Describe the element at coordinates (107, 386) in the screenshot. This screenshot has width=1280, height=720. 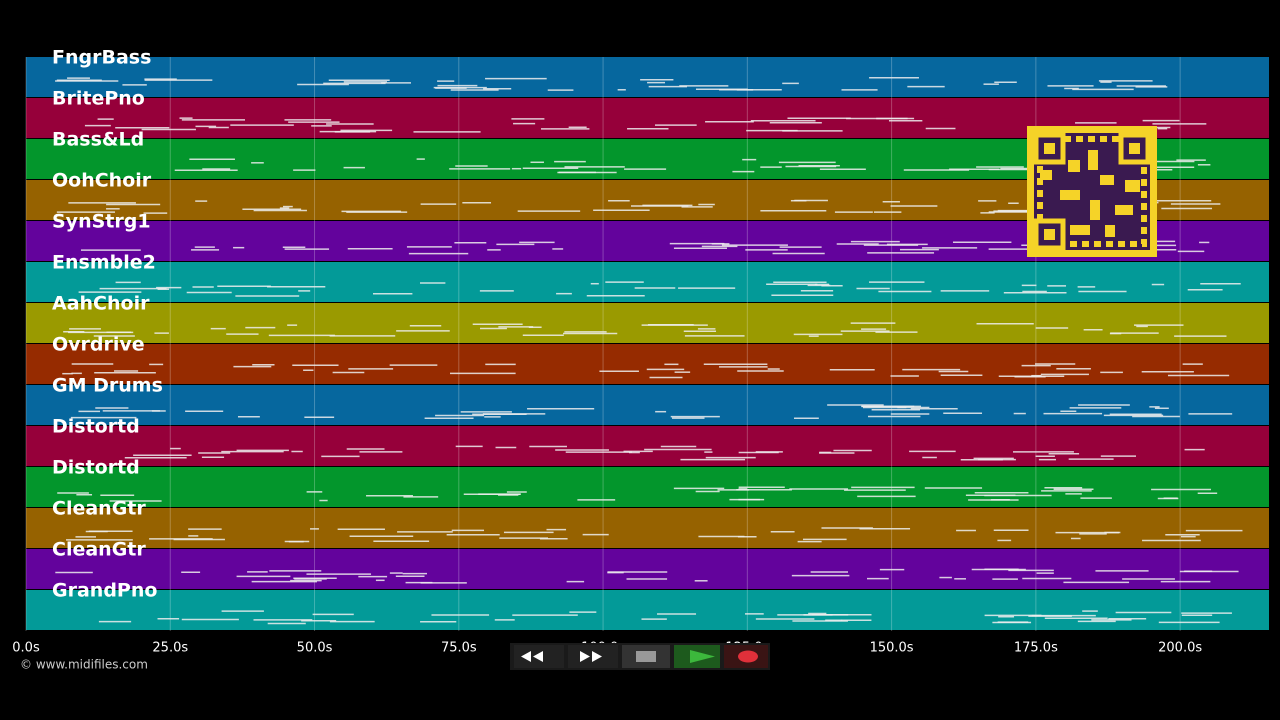
I see `track-label: GM Drums` at that location.